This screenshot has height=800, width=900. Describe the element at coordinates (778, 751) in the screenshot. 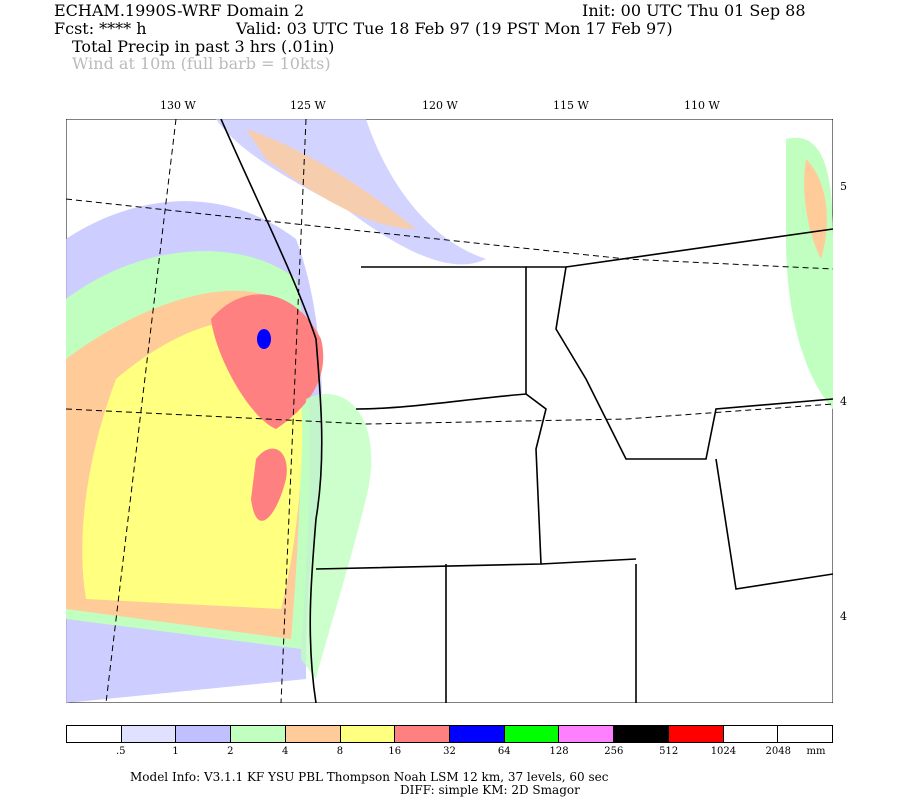

I see `colorbar-tick-label: 2048` at that location.